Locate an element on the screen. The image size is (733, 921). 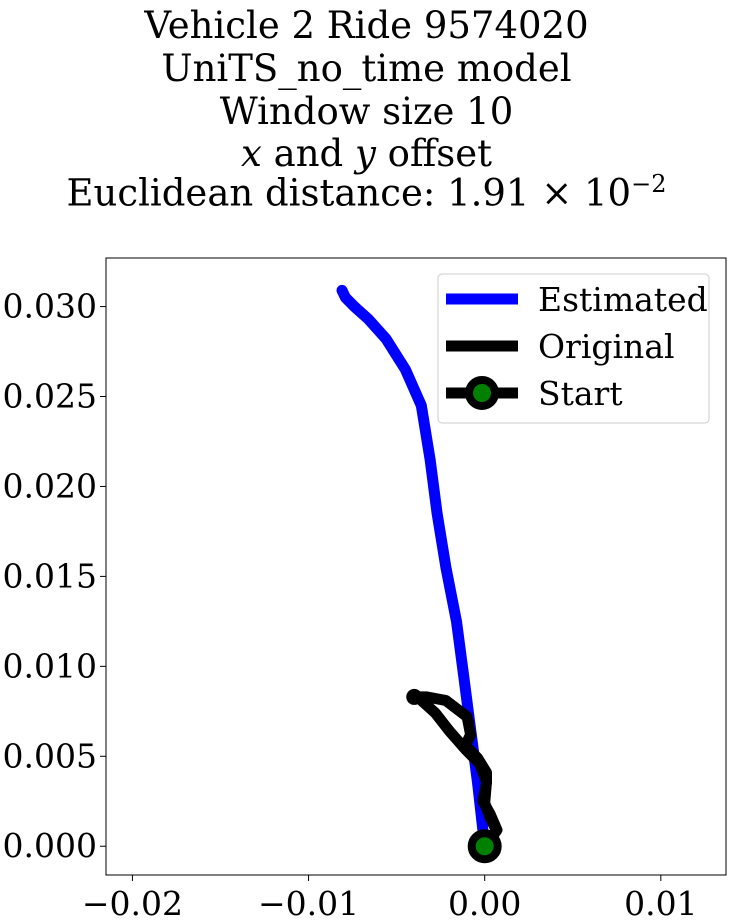
y-tick-label: 0.010 is located at coordinates (50, 665).